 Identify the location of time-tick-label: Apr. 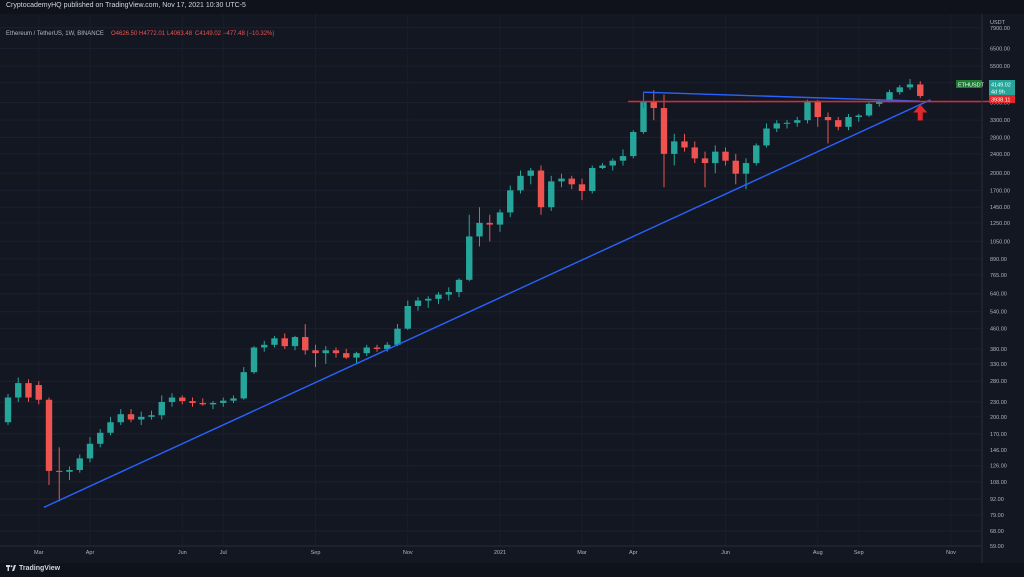
(90, 553).